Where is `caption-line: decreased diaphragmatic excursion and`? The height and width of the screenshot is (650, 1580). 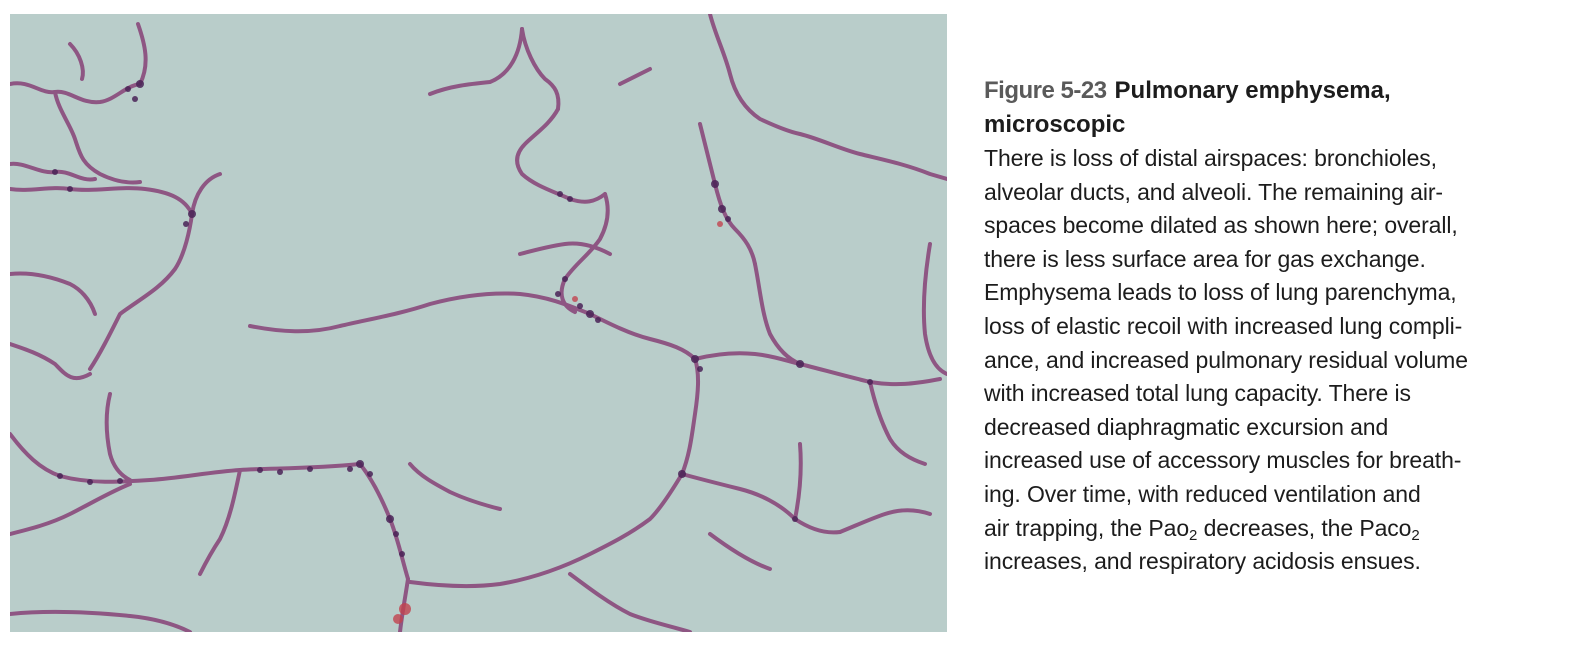
caption-line: decreased diaphragmatic excursion and is located at coordinates (1186, 426).